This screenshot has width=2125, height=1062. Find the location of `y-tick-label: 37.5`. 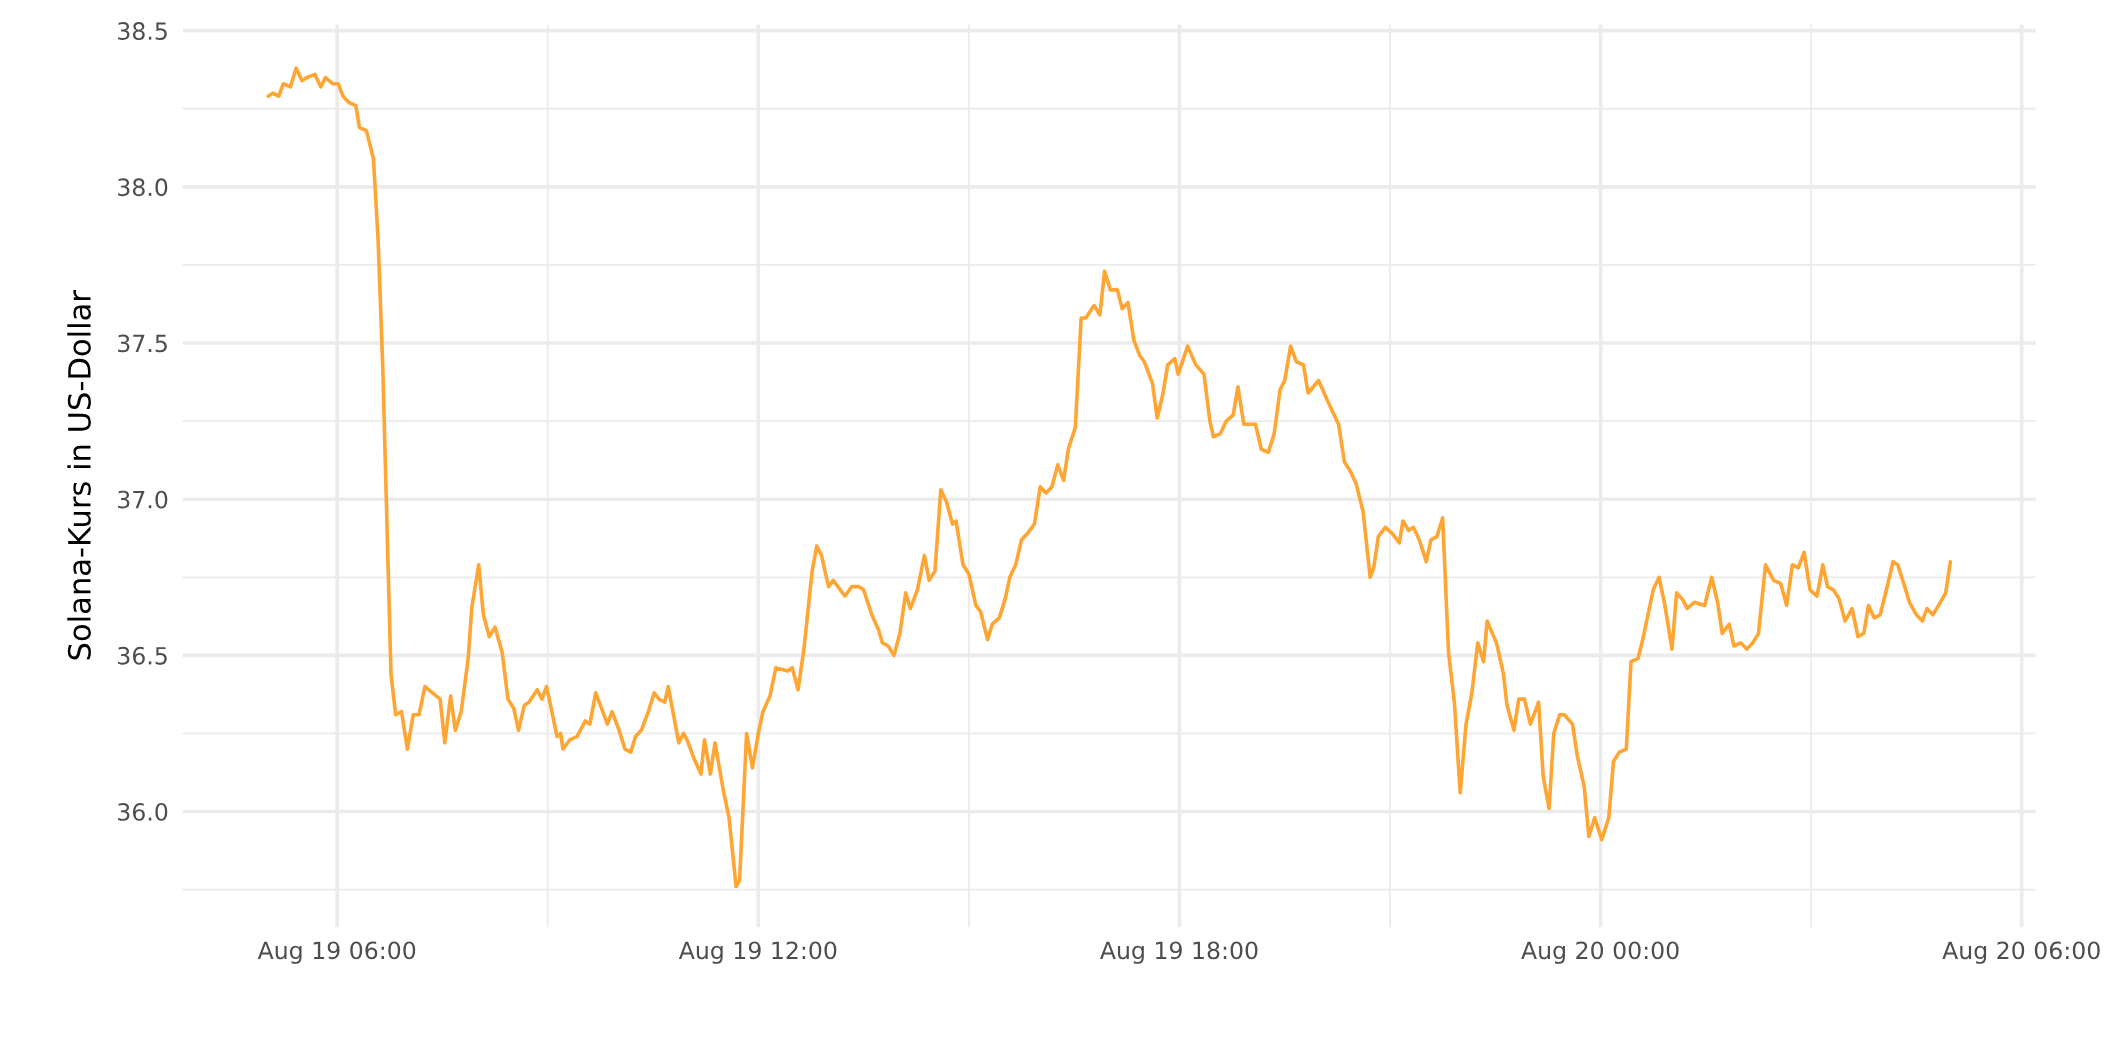

y-tick-label: 37.5 is located at coordinates (142, 343).